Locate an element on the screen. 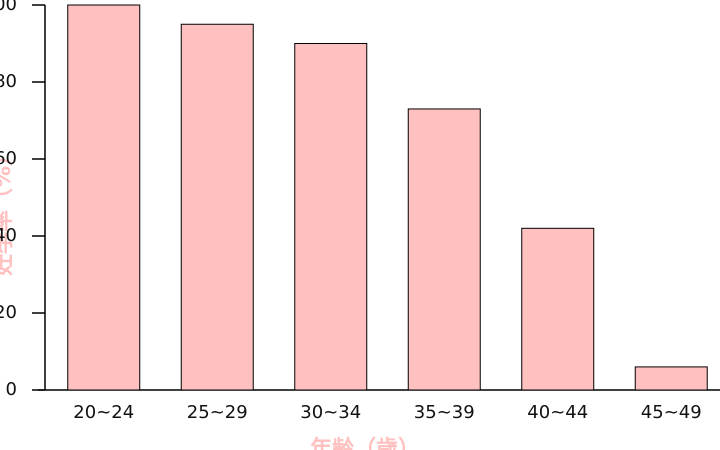 This screenshot has width=720, height=450. y-tick-label: 100 is located at coordinates (8, 7).